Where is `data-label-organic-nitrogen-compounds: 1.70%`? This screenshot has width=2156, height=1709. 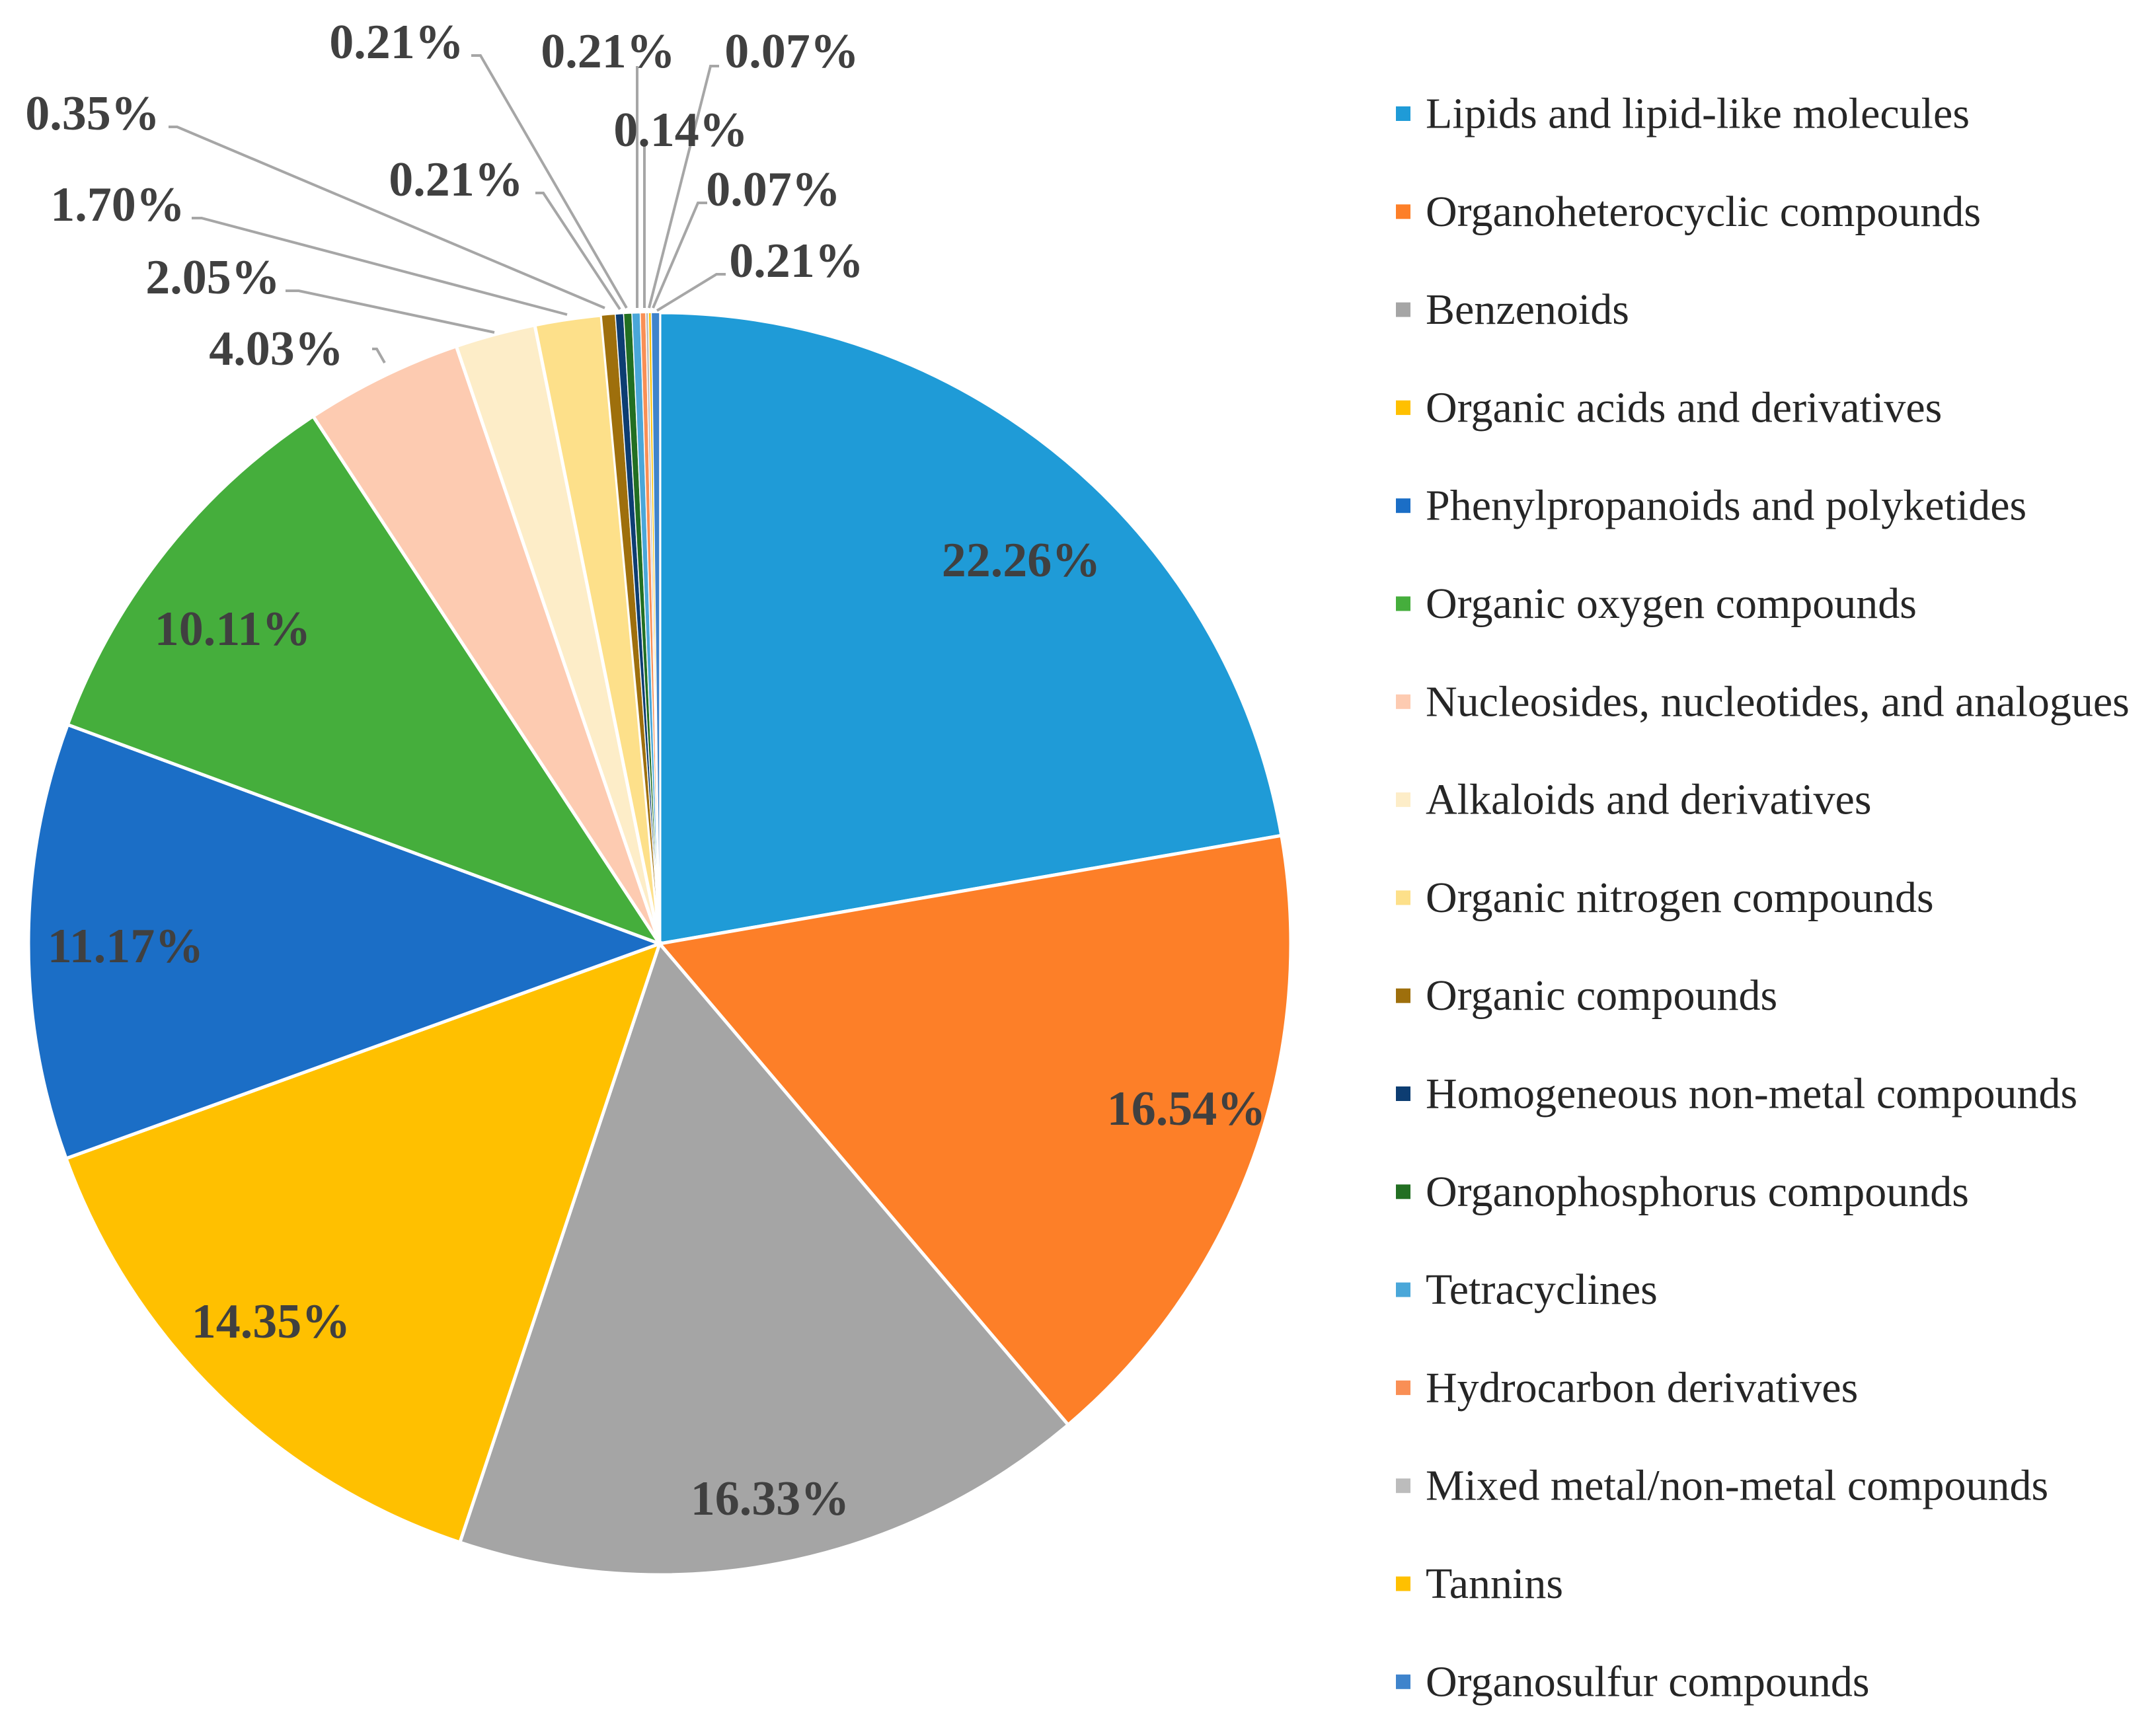 data-label-organic-nitrogen-compounds: 1.70% is located at coordinates (117, 205).